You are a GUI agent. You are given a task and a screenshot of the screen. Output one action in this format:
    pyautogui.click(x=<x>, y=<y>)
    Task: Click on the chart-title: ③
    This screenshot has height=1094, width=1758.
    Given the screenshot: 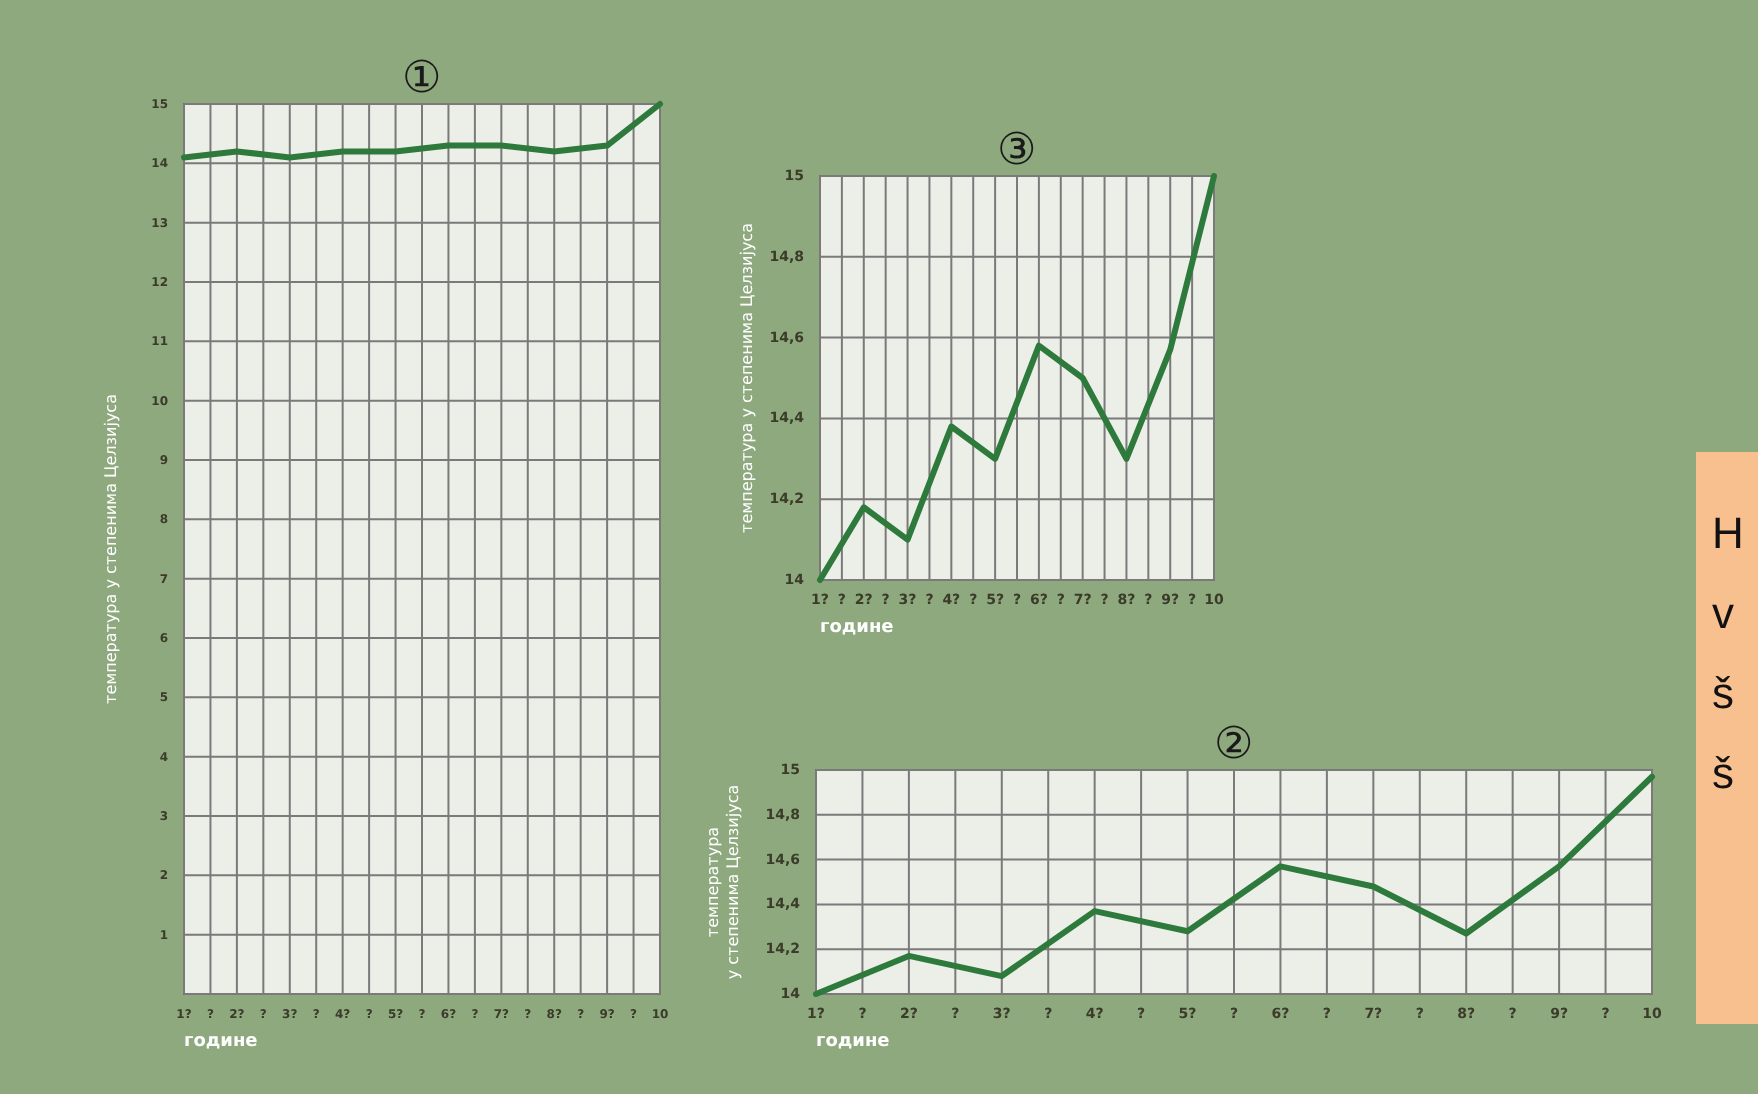 What is the action you would take?
    pyautogui.click(x=1017, y=151)
    